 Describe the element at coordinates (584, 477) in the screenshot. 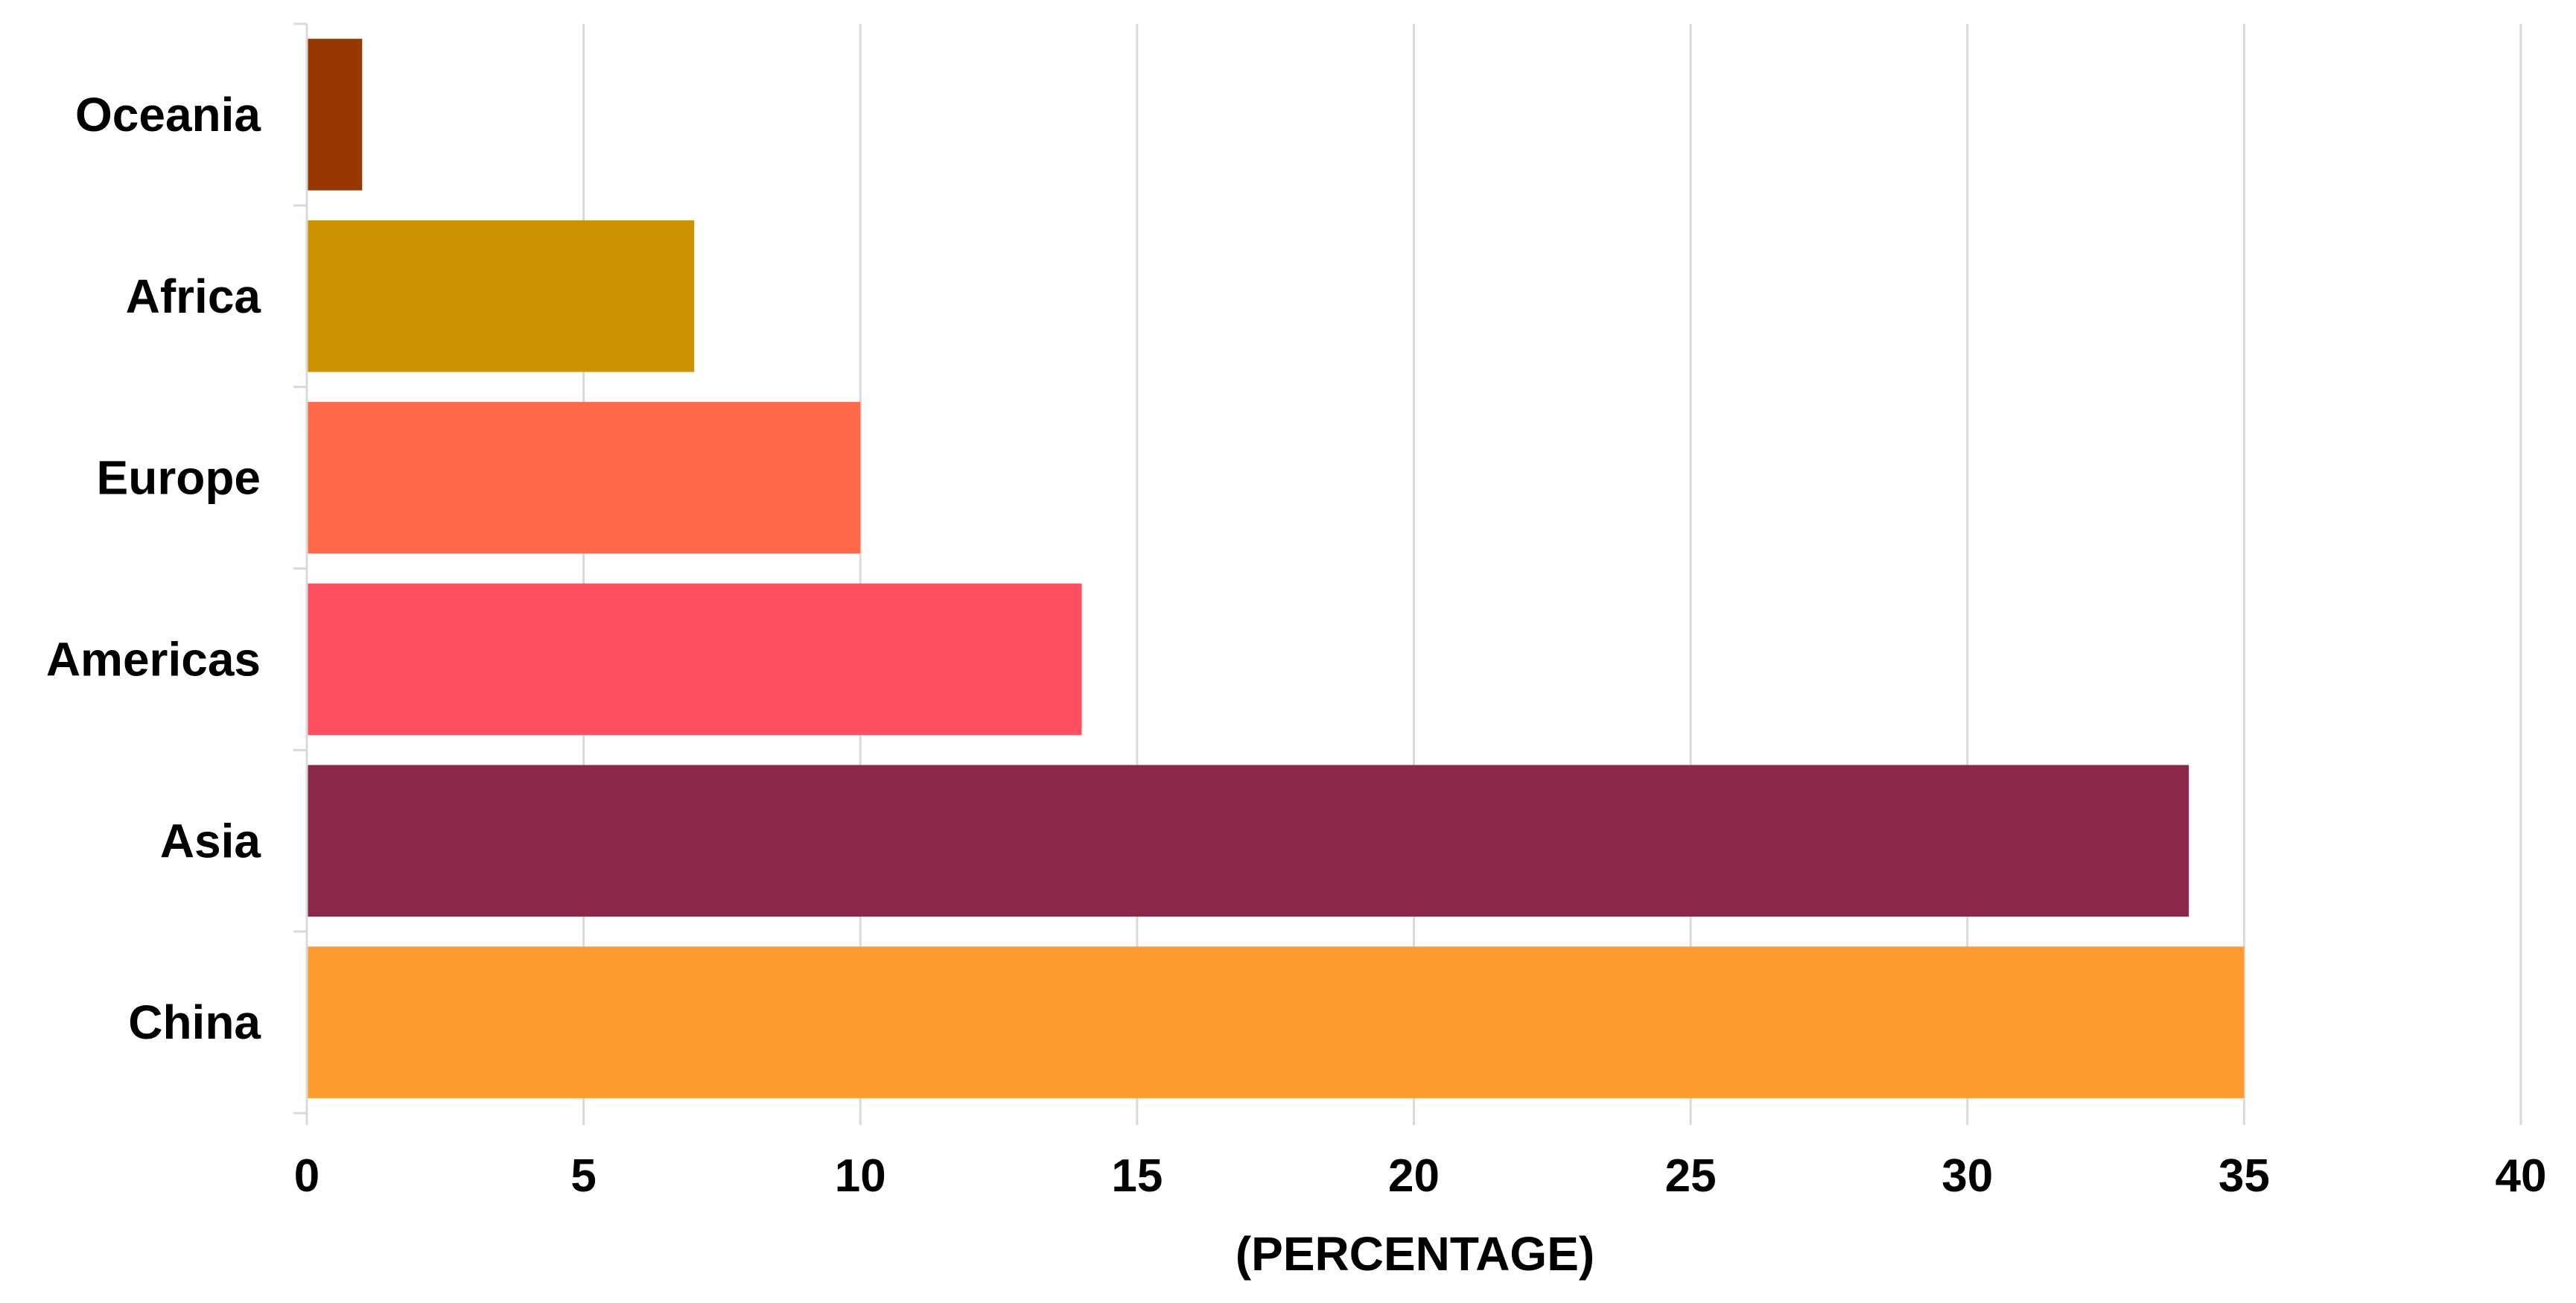

I see `bar-europe` at that location.